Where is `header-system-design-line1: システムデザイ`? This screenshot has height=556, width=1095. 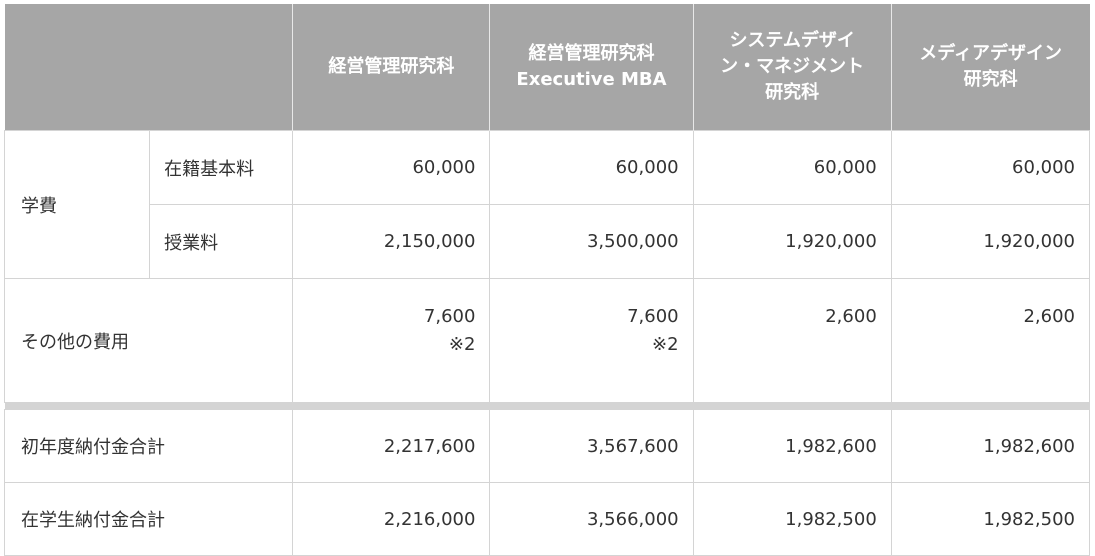 header-system-design-line1: システムデザイ is located at coordinates (792, 40).